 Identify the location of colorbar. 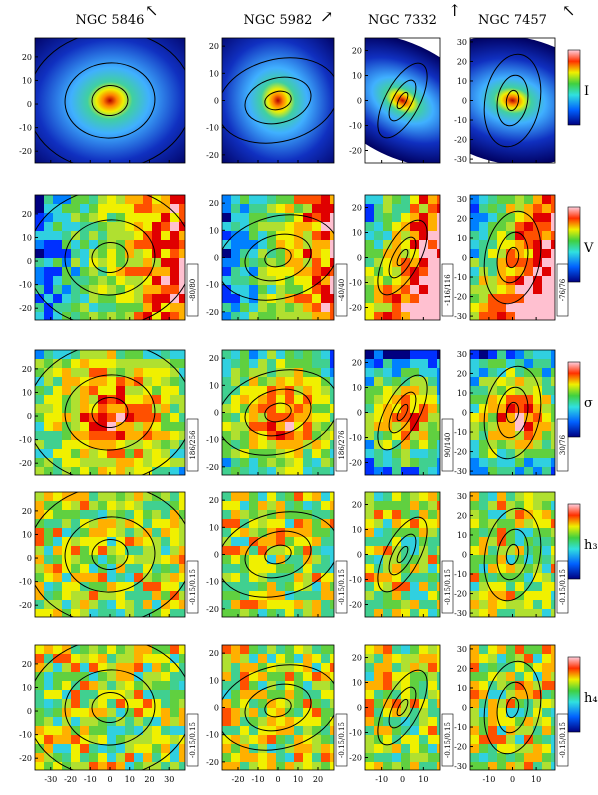
(574, 694).